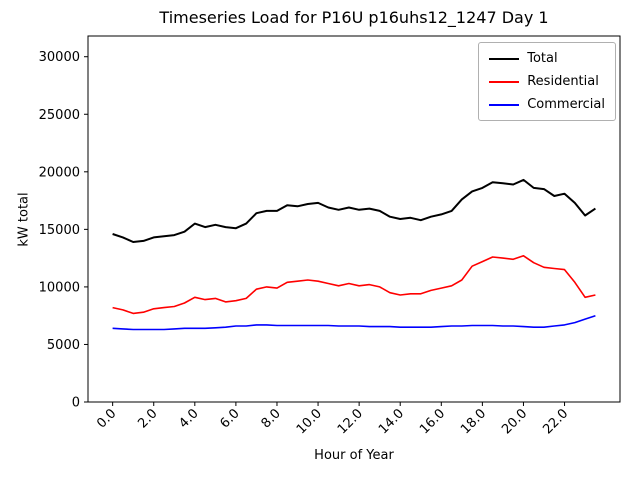  Describe the element at coordinates (106, 418) in the screenshot. I see `svg-text: 0.0` at that location.